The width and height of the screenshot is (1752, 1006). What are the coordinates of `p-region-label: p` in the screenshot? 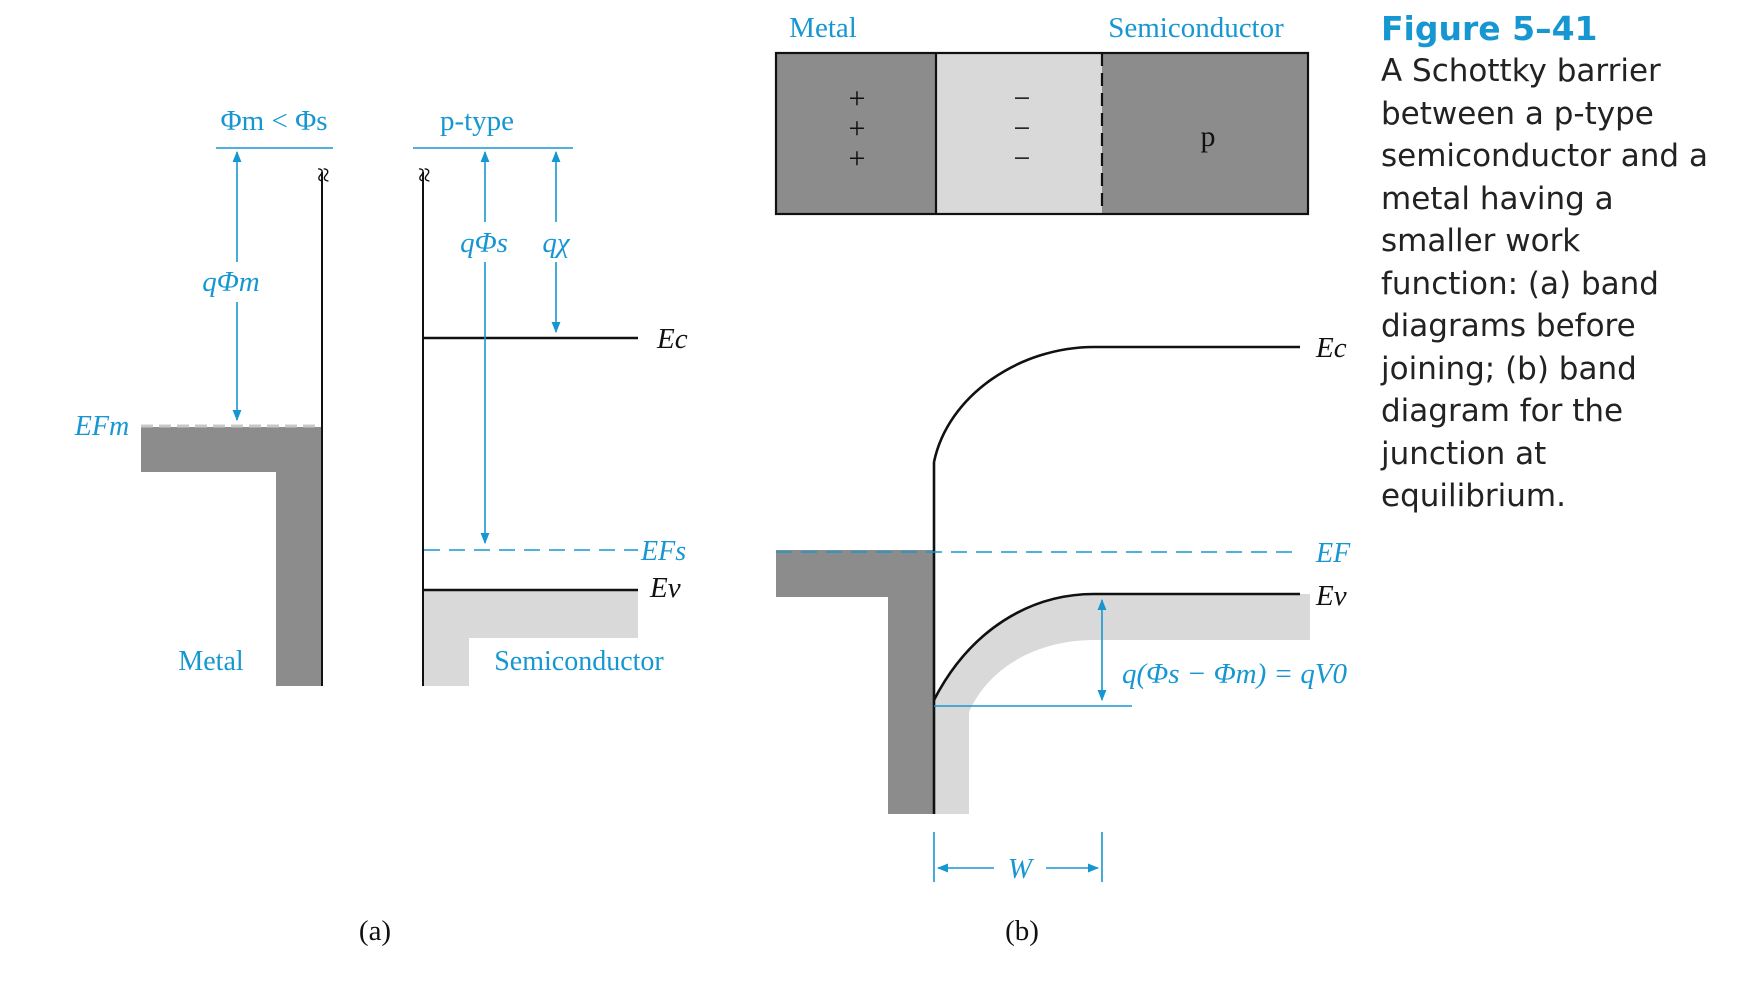 It's located at (1208, 136).